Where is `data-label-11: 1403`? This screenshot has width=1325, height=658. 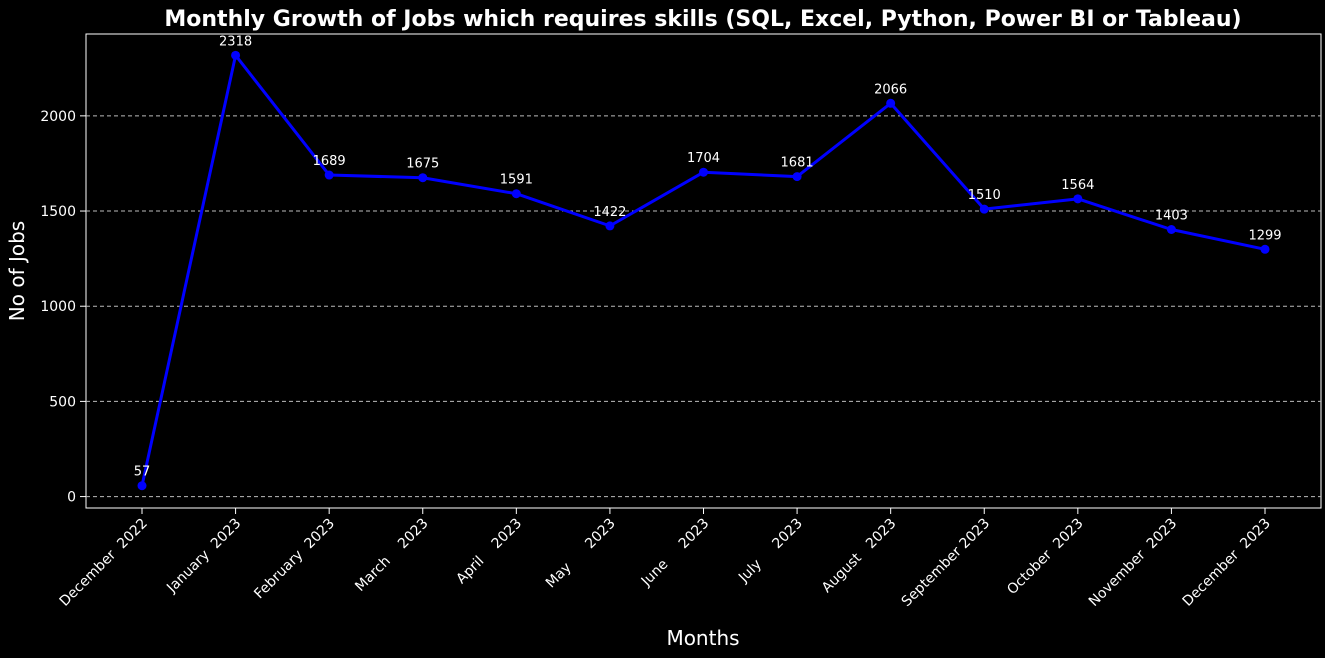 data-label-11: 1403 is located at coordinates (1171, 216).